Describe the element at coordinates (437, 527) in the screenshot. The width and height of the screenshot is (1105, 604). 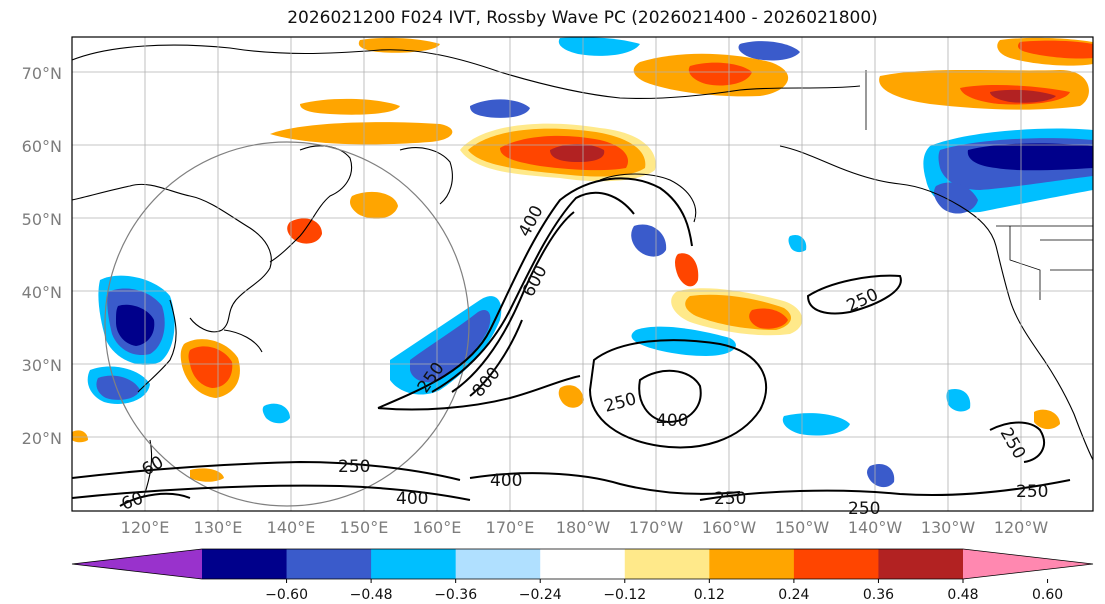
I see `lon-tick-label: 160°E` at that location.